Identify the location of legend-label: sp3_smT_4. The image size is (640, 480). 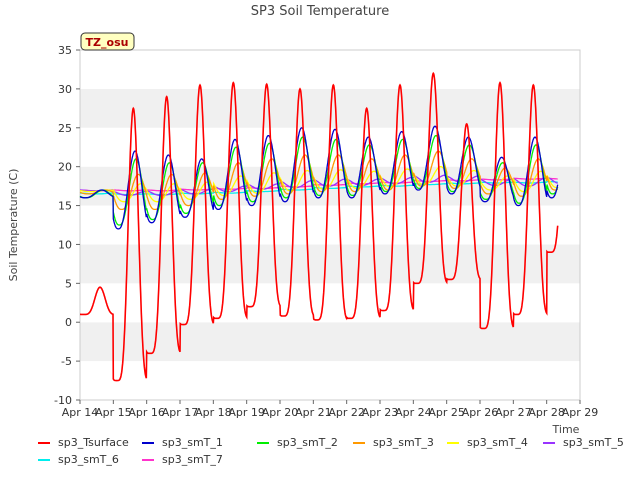
(497, 442).